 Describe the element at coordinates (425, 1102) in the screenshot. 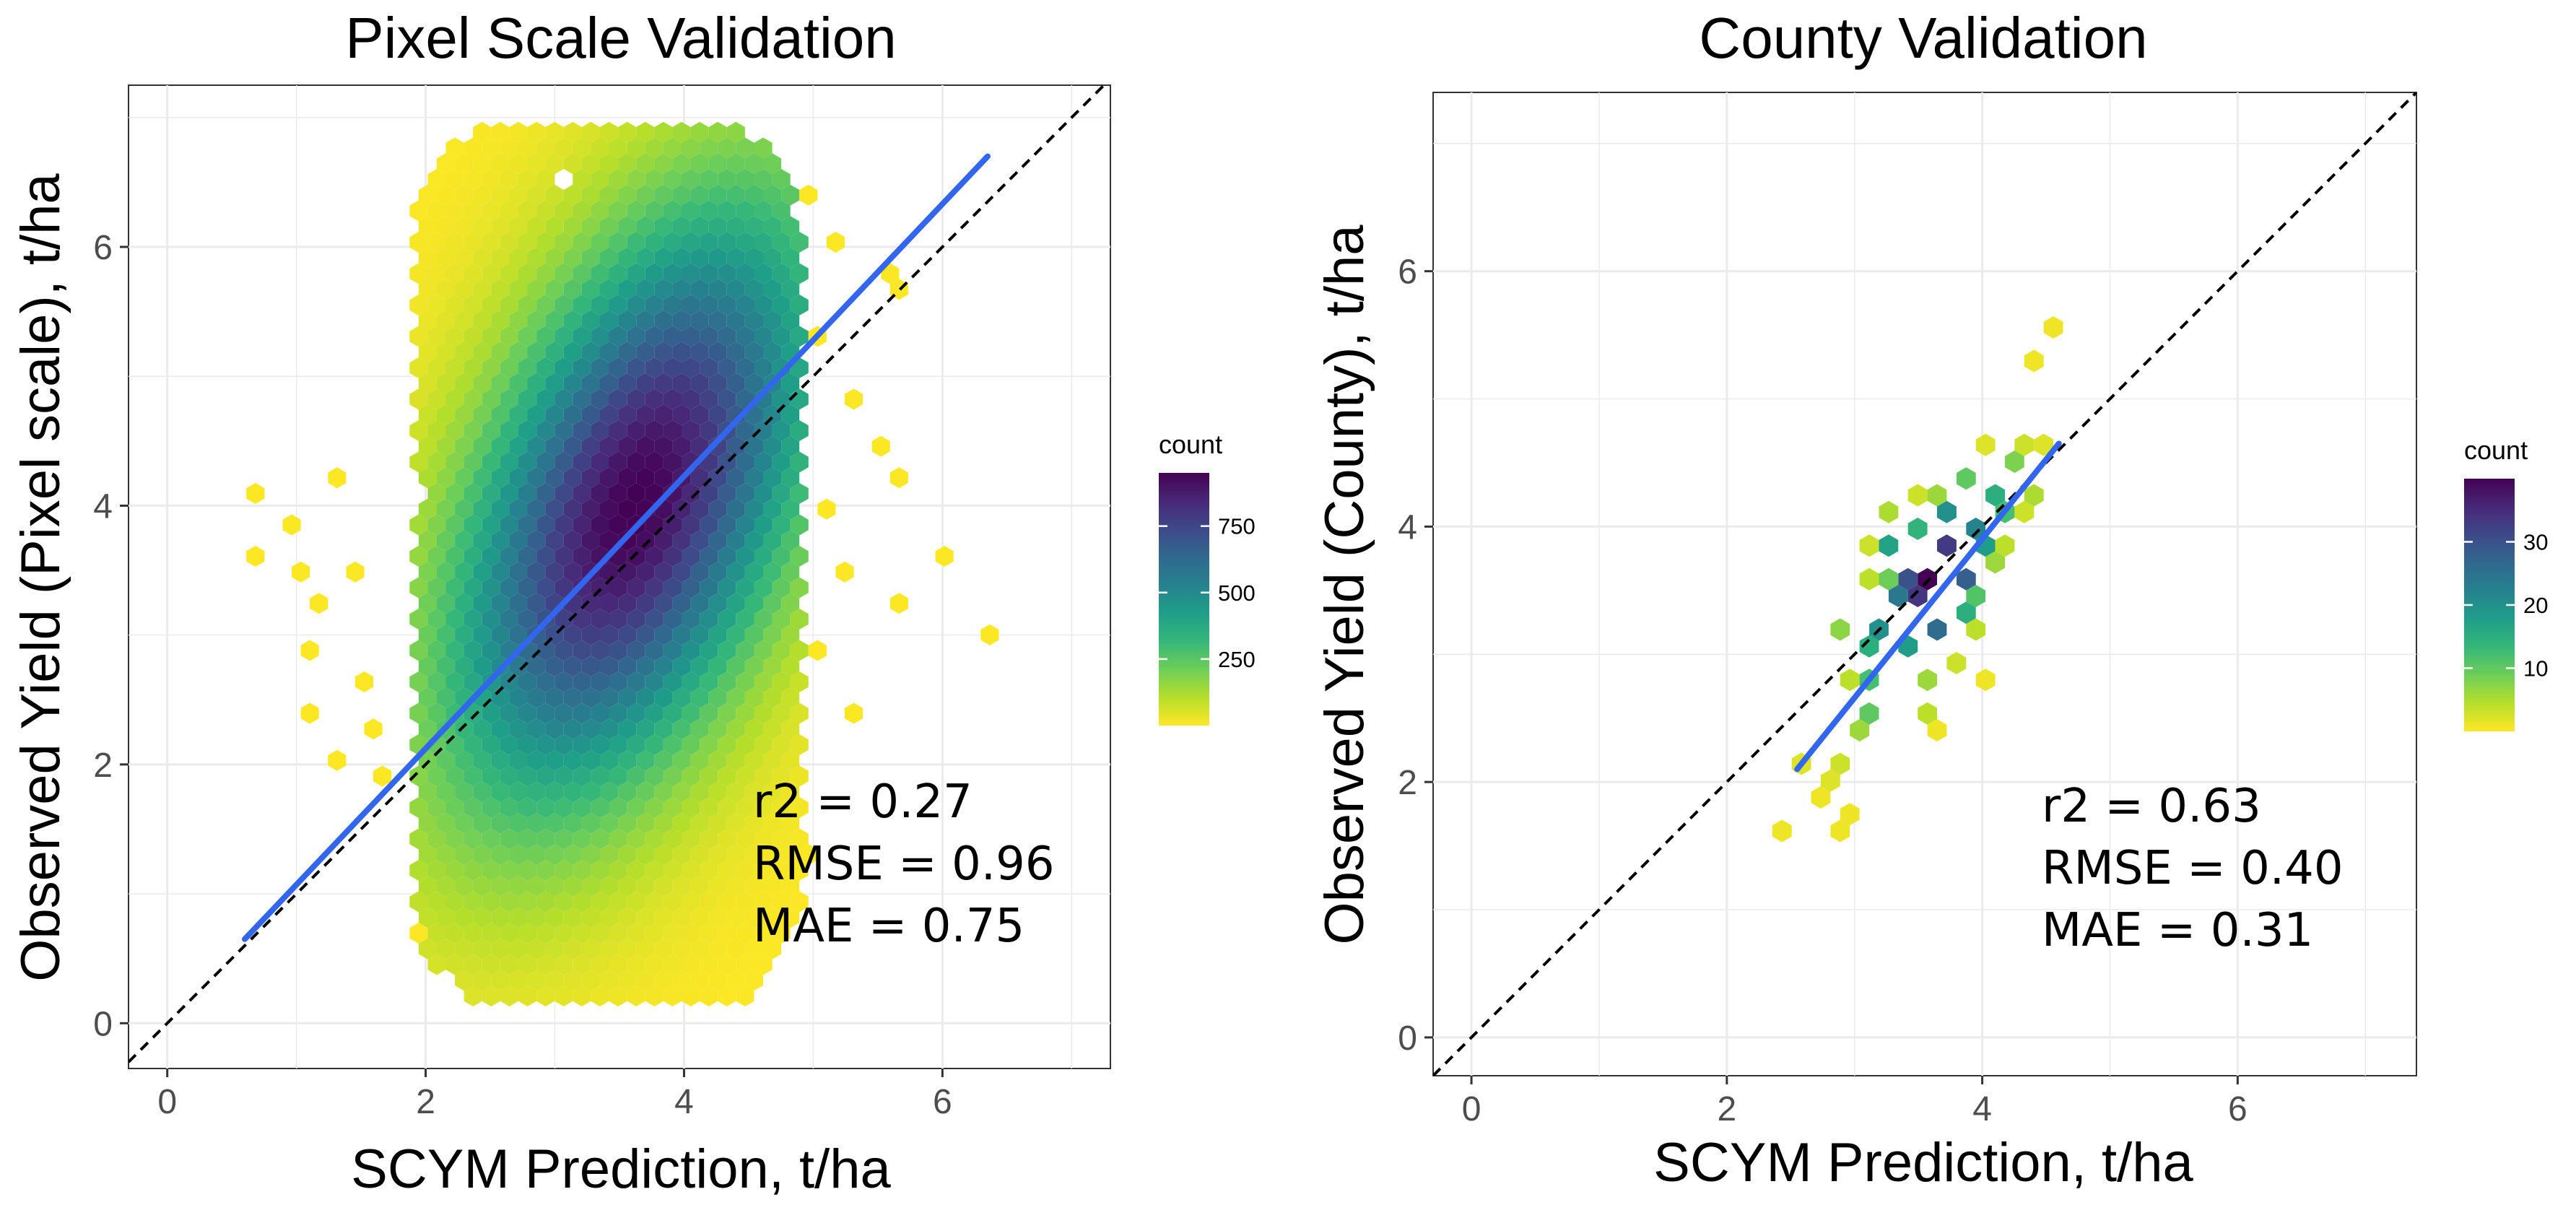

I see `x-tick-label: 2` at that location.